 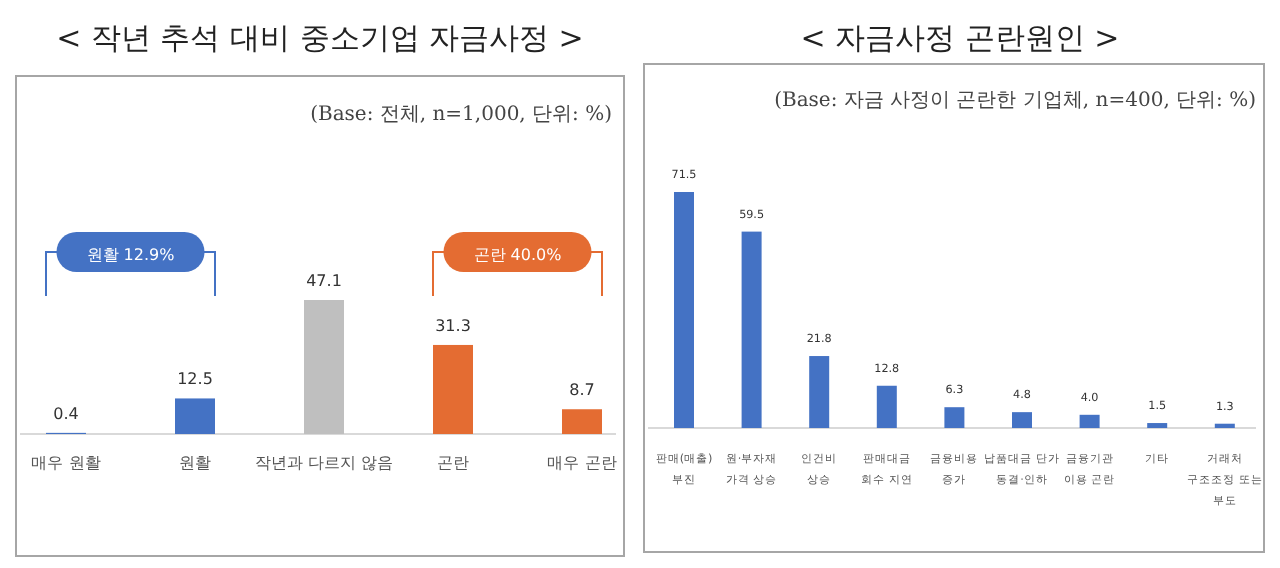 What do you see at coordinates (131, 255) in the screenshot?
I see `text: 원활 12.9%` at bounding box center [131, 255].